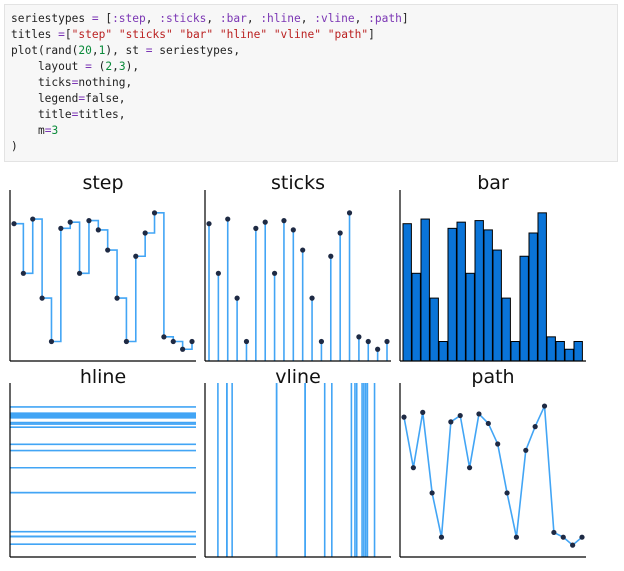 The height and width of the screenshot is (571, 624). What do you see at coordinates (314, 99) in the screenshot?
I see `code-line: legend=false,` at bounding box center [314, 99].